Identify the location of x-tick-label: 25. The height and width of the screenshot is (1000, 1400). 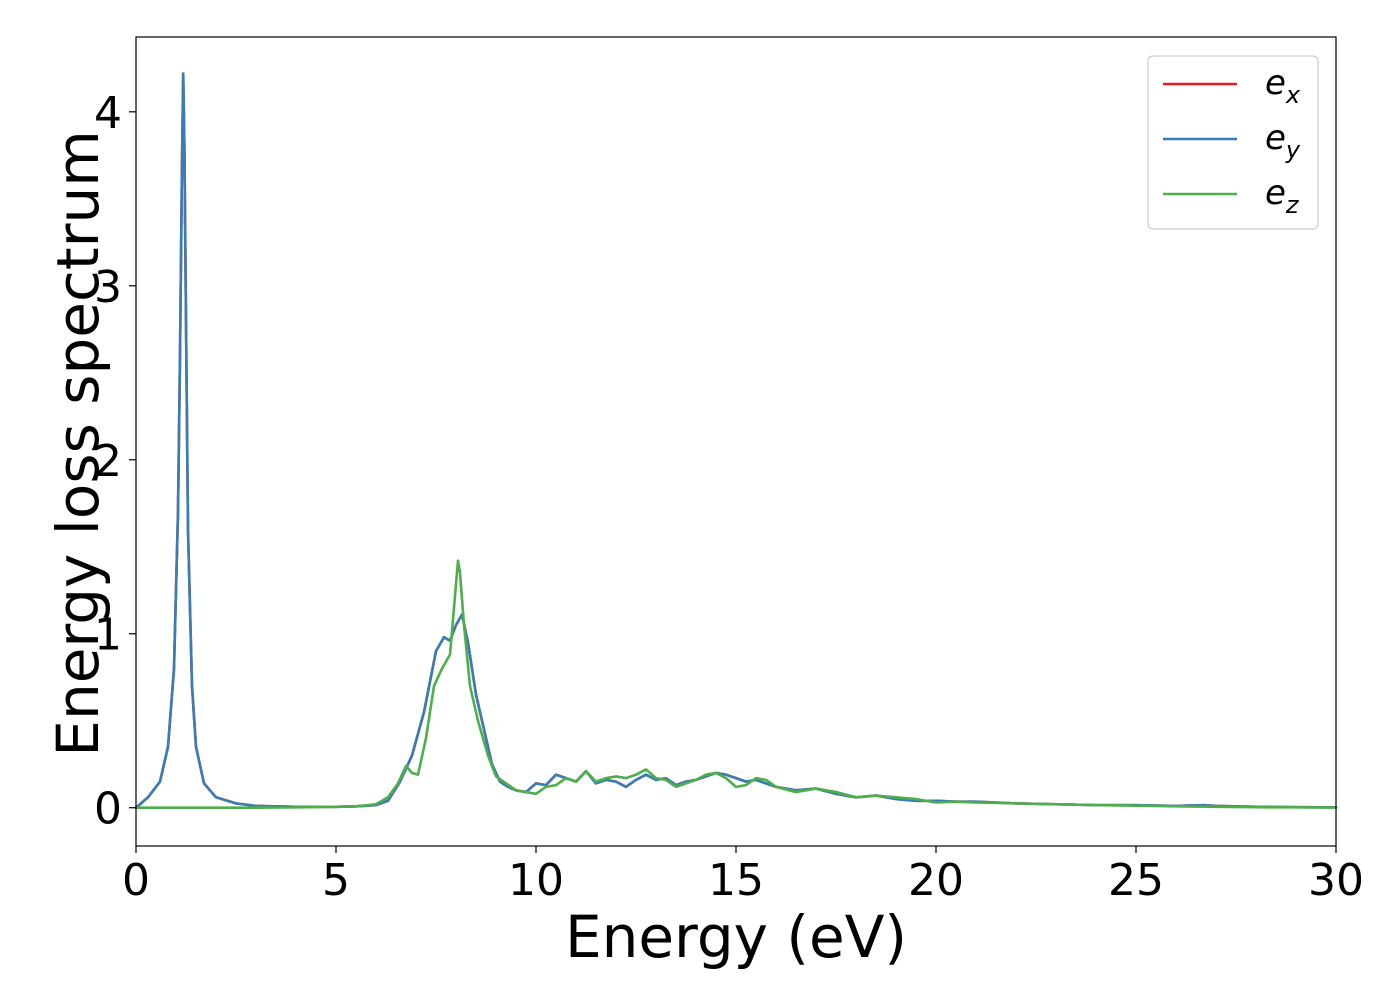
(1136, 880).